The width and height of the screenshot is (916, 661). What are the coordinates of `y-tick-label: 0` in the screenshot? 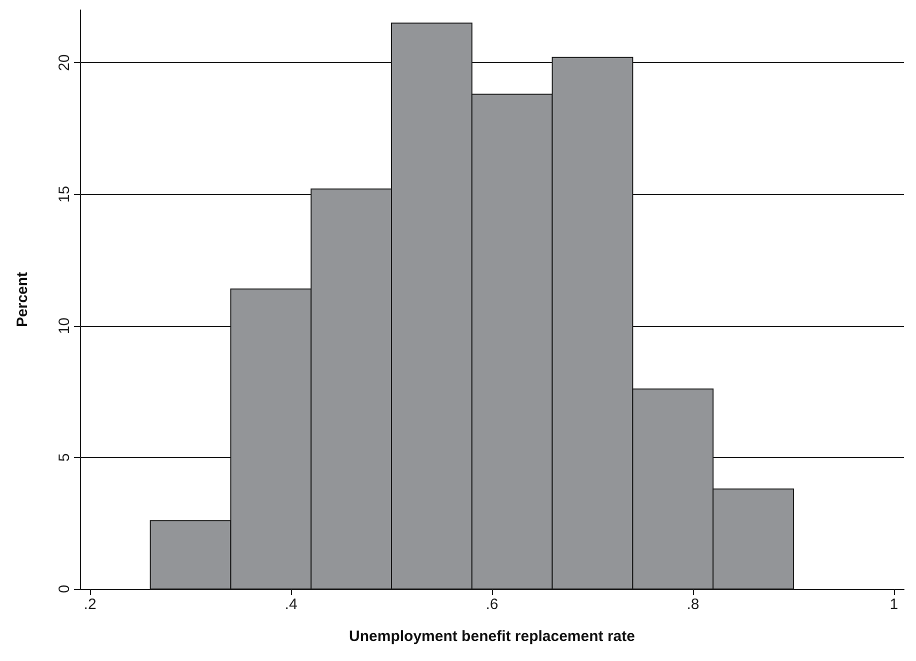 It's located at (64, 589).